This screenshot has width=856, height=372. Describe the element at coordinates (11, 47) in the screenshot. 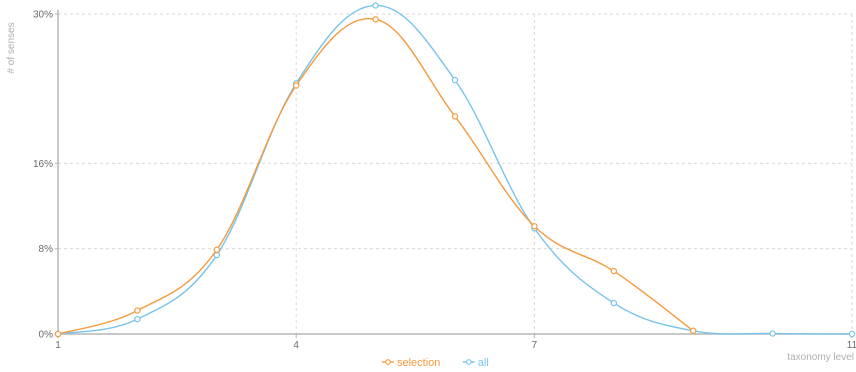

I see `y-axis-title: # of senses` at that location.